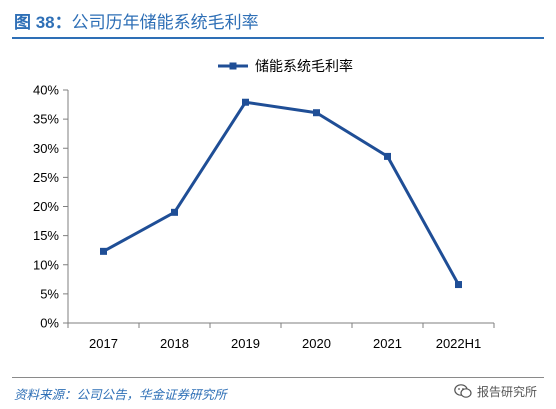 This screenshot has height=409, width=556. I want to click on y-tick-label: 20%, so click(46, 206).